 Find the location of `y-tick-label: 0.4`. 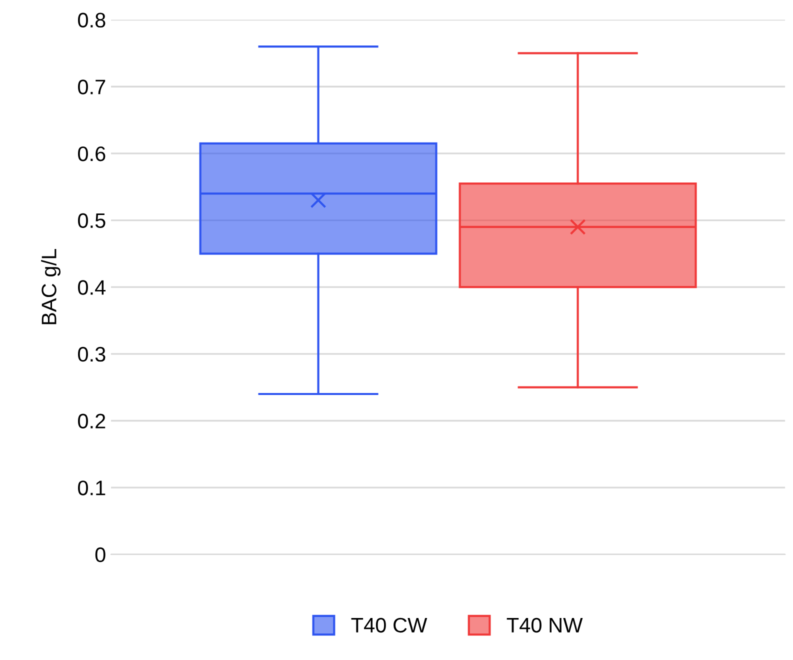

y-tick-label: 0.4 is located at coordinates (92, 287).